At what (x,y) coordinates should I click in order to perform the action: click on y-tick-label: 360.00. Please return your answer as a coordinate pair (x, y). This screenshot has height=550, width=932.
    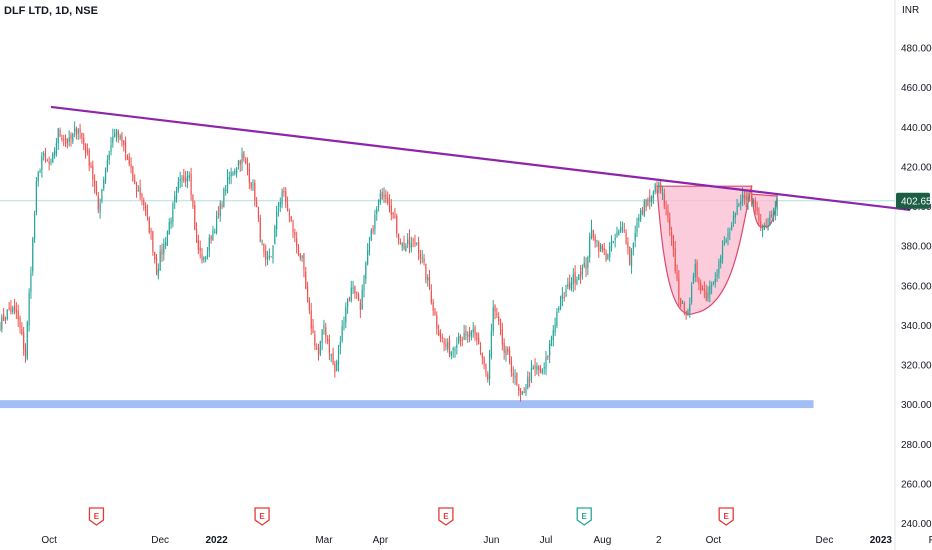
    Looking at the image, I should click on (916, 286).